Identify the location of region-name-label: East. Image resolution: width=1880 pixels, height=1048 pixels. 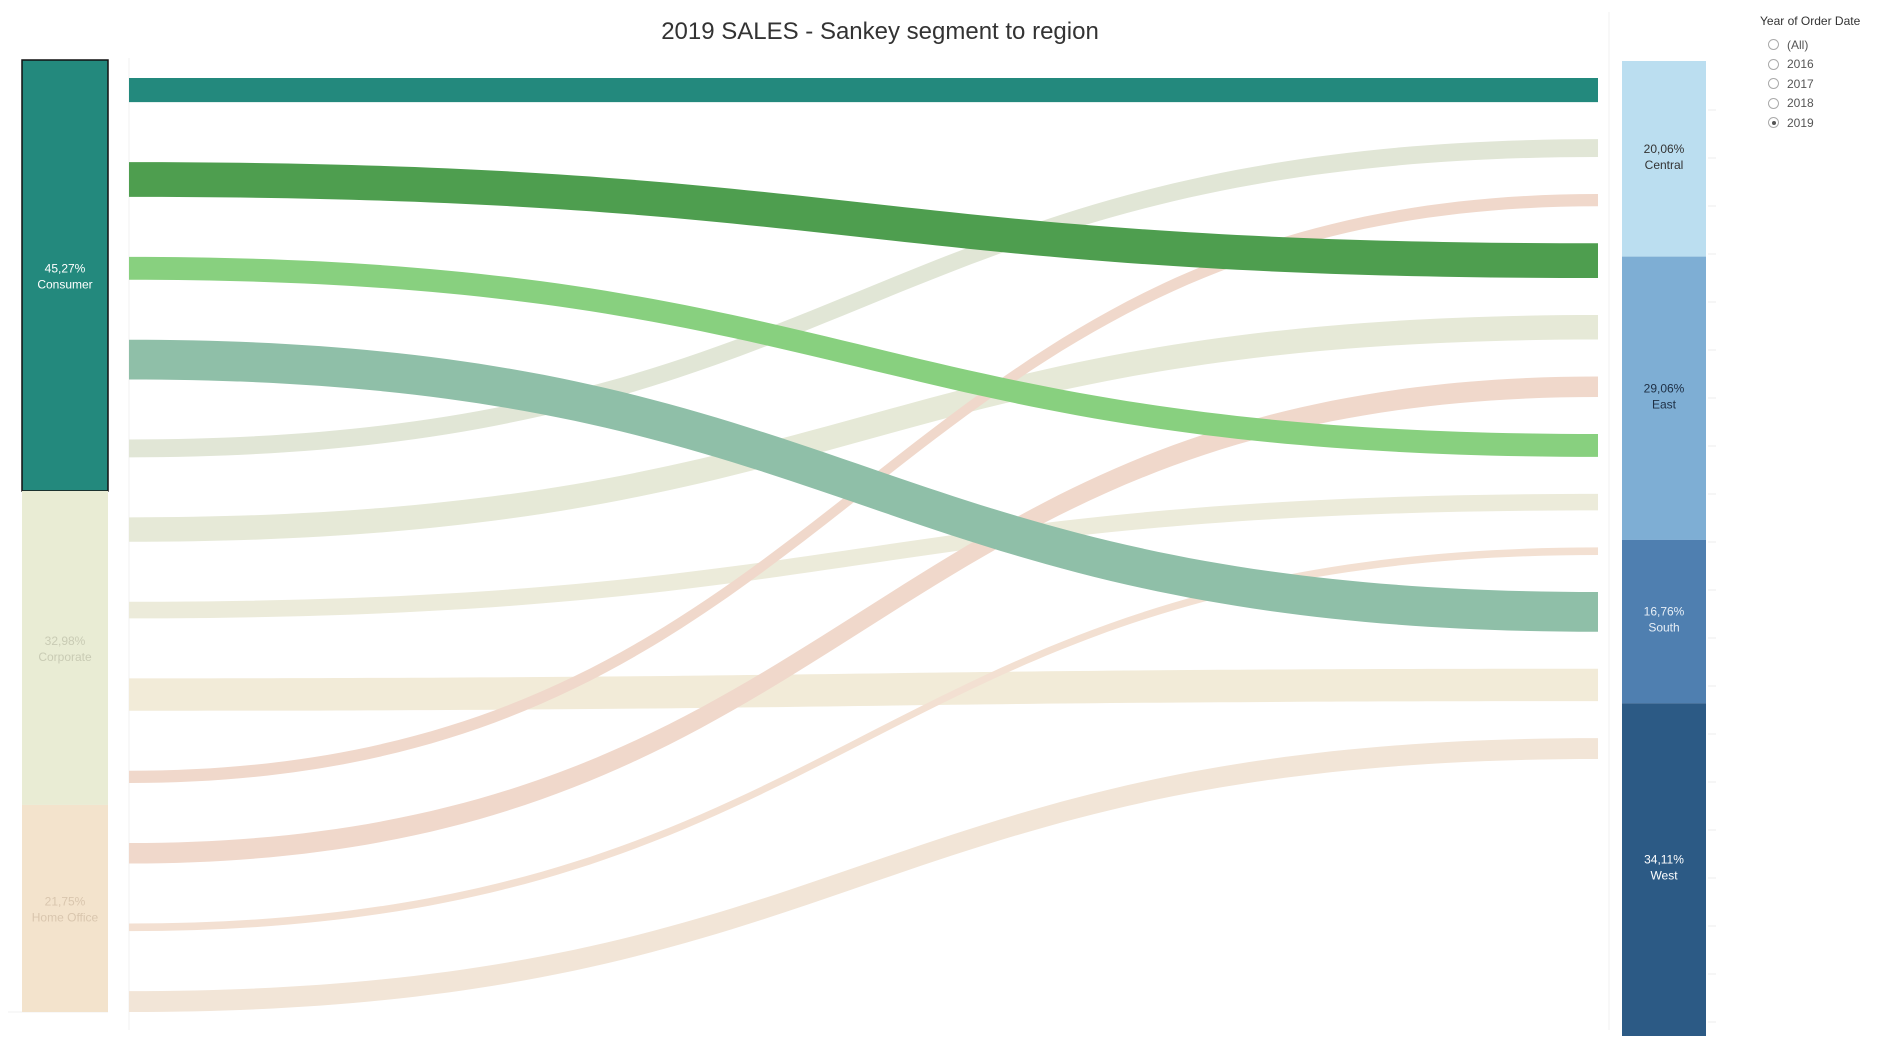
(1664, 404).